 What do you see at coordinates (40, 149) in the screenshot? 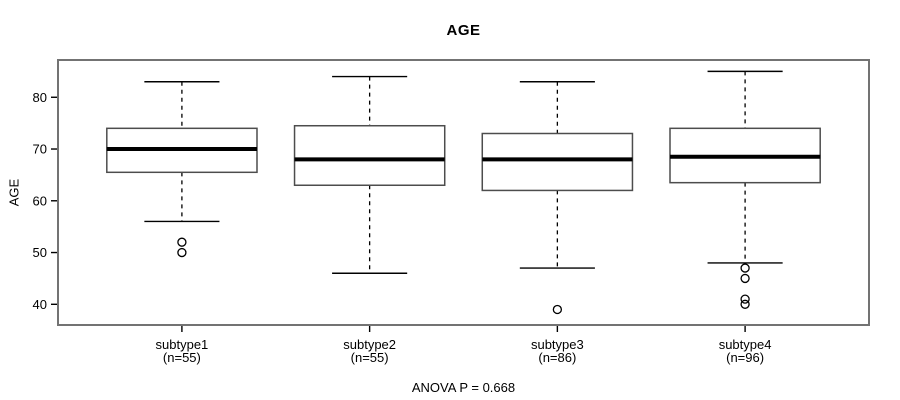
I see `y-tick-label-70: 70` at bounding box center [40, 149].